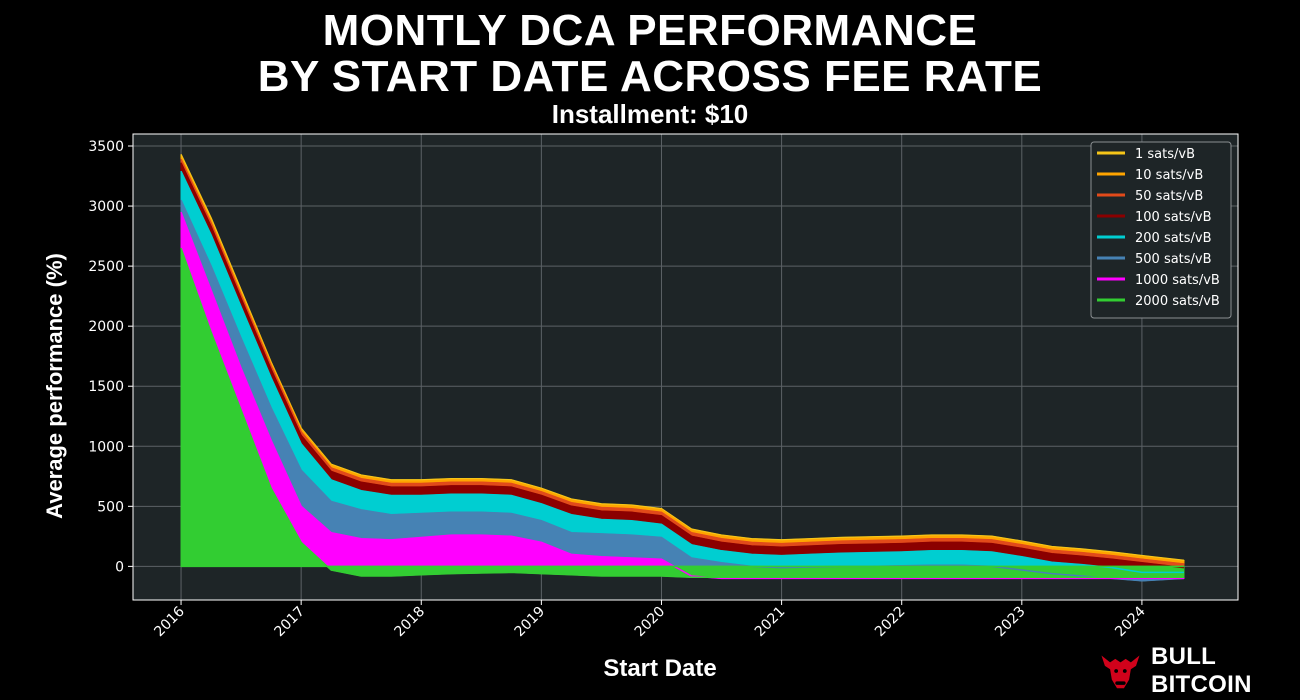 The image size is (1300, 700). Describe the element at coordinates (106, 447) in the screenshot. I see `y-tick-label: 1000` at that location.